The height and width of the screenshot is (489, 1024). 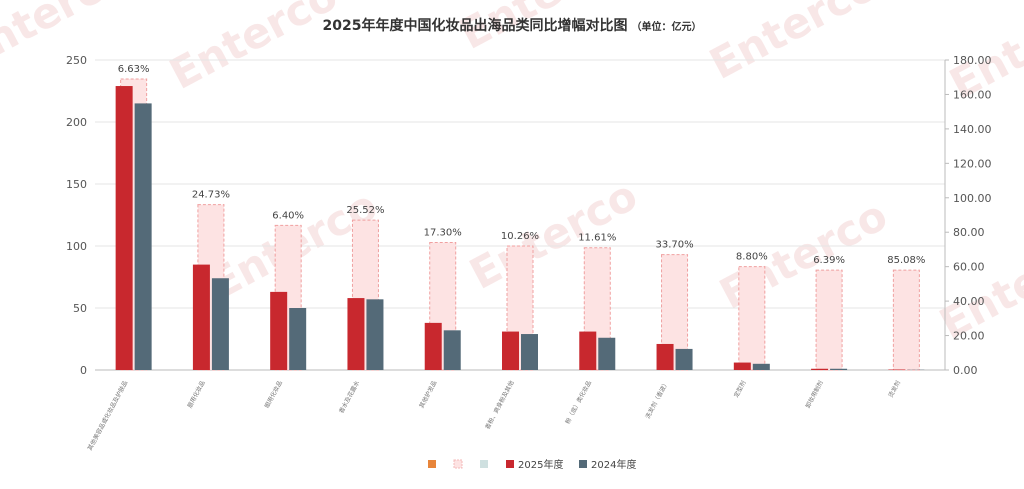 I want to click on right-tick-label: 120.00, so click(x=972, y=163).